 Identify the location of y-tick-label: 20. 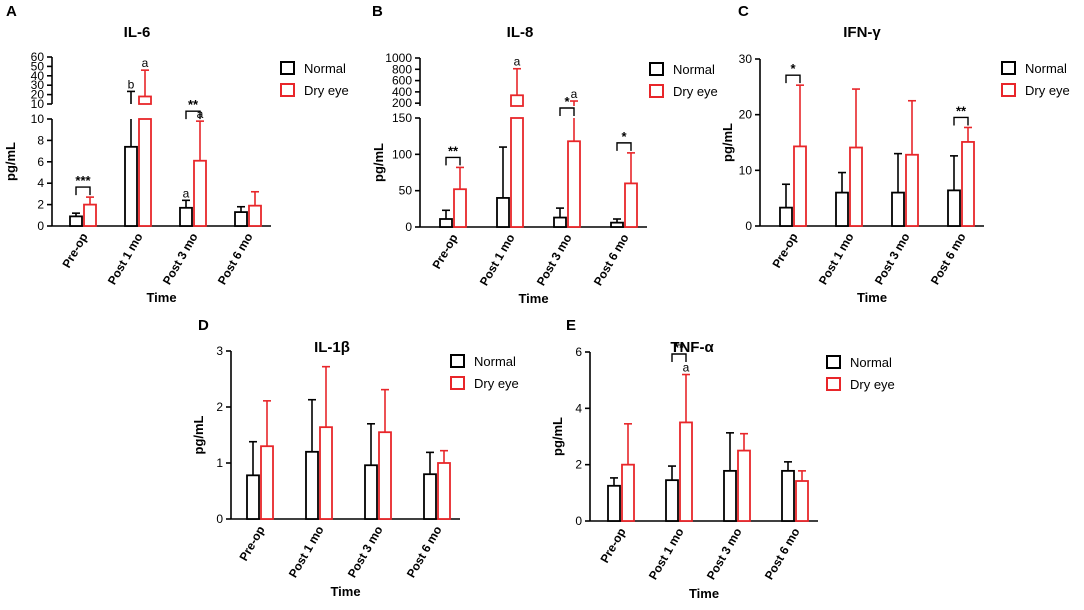
(746, 115).